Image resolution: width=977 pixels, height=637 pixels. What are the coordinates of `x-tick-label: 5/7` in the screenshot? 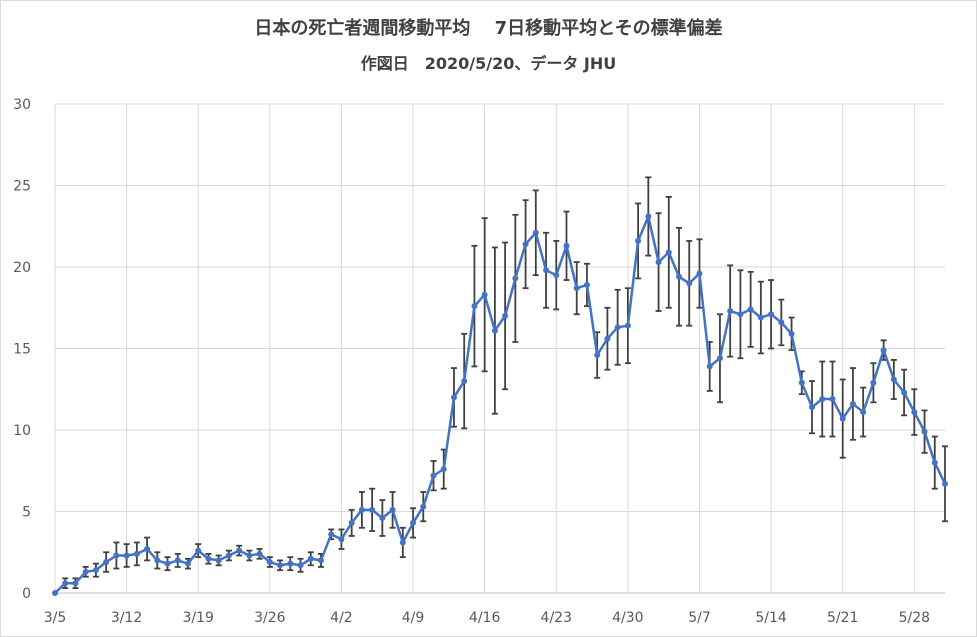 It's located at (699, 618).